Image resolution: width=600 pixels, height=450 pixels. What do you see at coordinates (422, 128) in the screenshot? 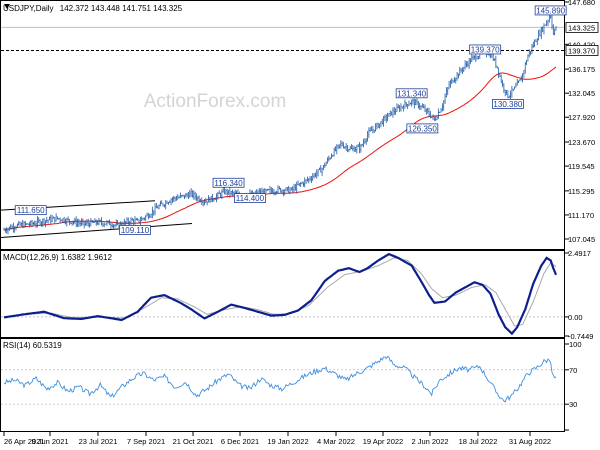
I see `price-annotation-label: 126.350` at bounding box center [422, 128].